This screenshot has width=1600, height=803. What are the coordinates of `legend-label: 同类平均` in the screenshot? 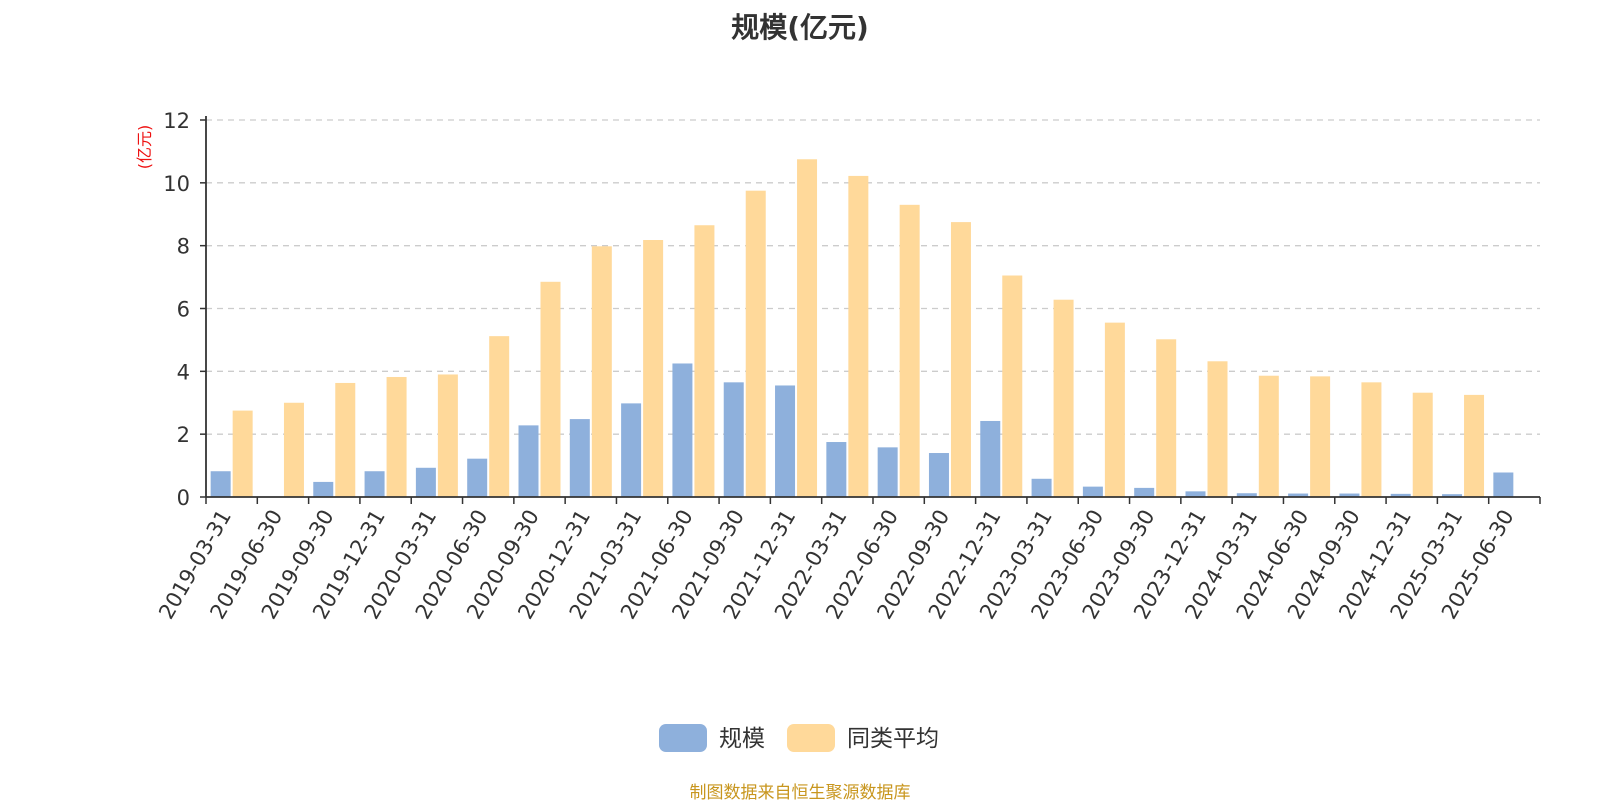 It's located at (893, 739).